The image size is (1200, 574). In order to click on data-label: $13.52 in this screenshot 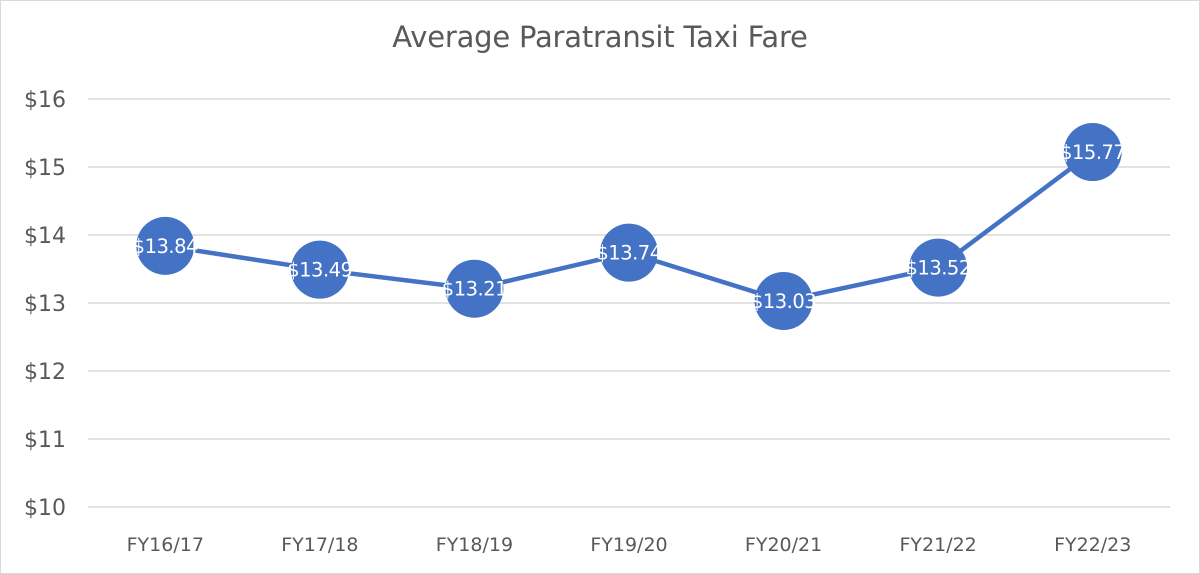, I will do `click(938, 268)`.